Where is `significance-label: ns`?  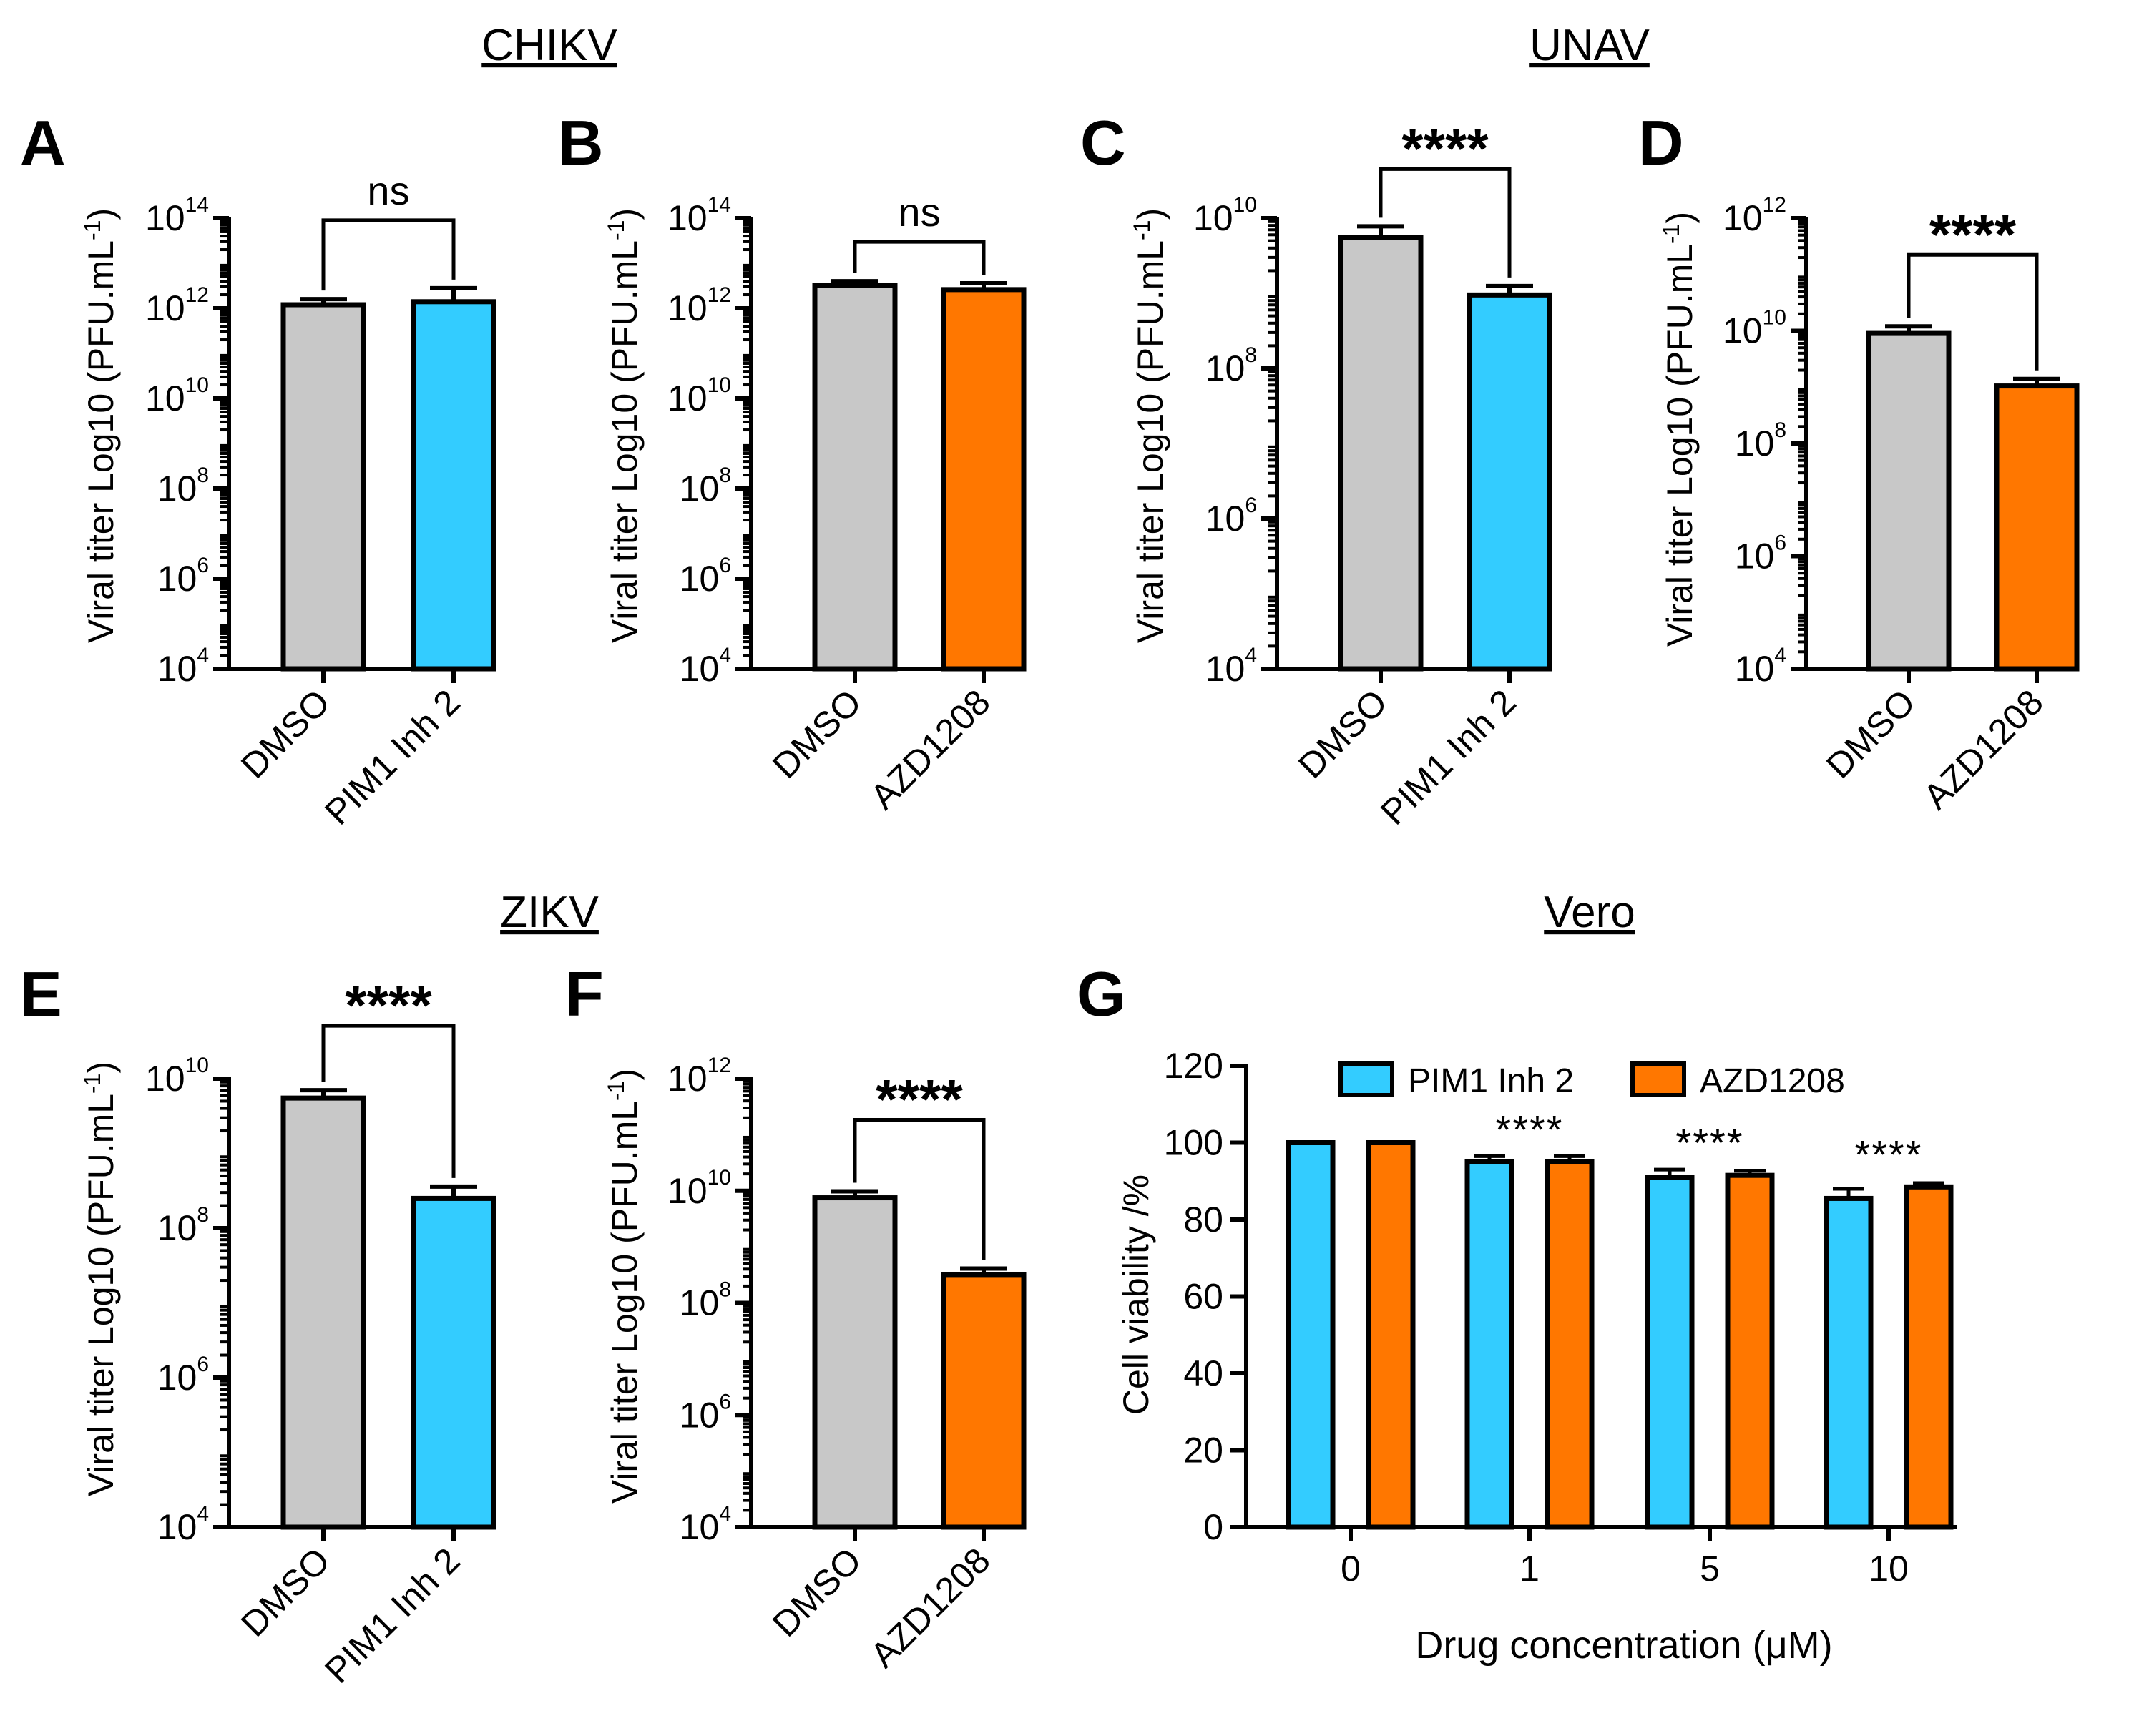
significance-label: ns is located at coordinates (388, 190).